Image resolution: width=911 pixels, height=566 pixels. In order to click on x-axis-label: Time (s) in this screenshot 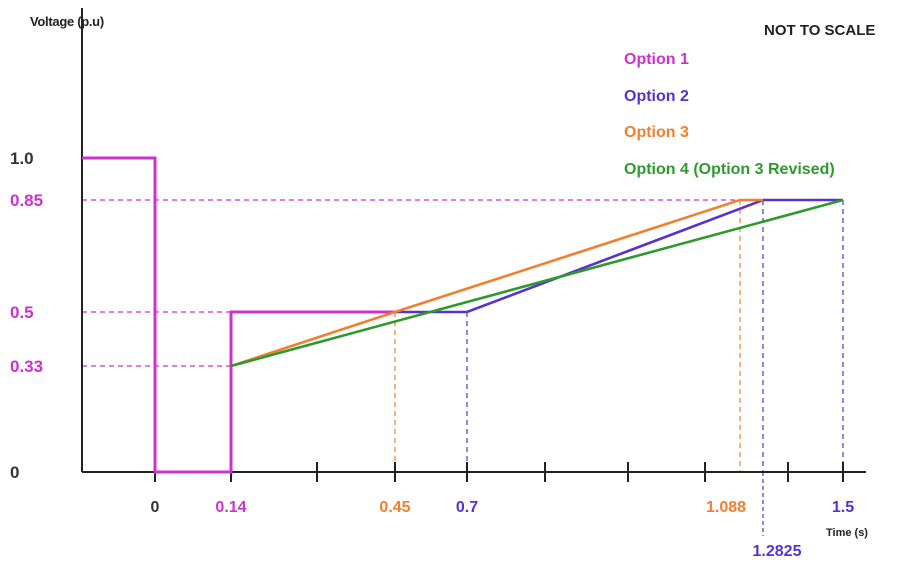, I will do `click(847, 533)`.